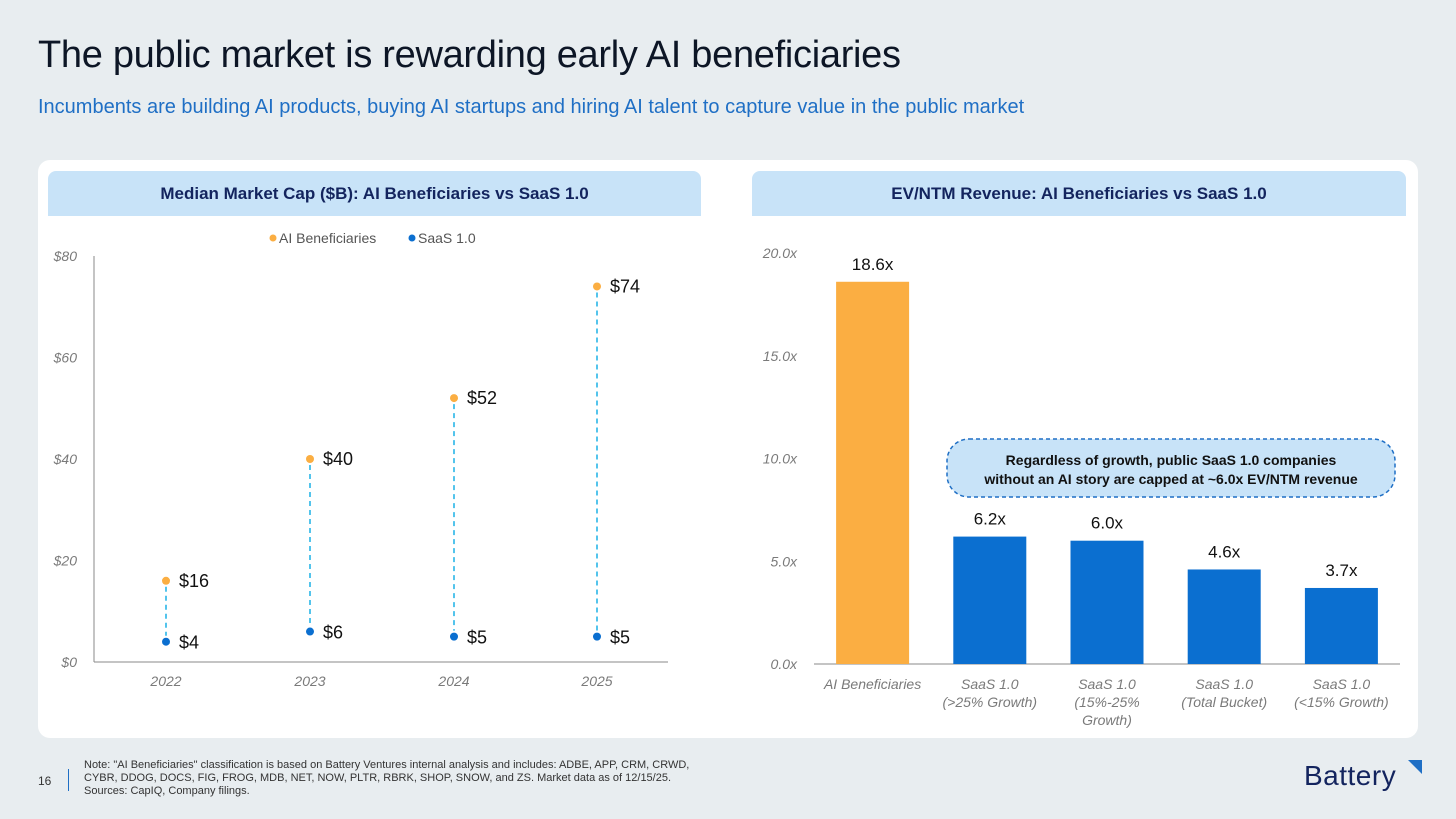 This screenshot has width=1456, height=819. What do you see at coordinates (1107, 720) in the screenshot?
I see `x-tick-label: Growth)` at bounding box center [1107, 720].